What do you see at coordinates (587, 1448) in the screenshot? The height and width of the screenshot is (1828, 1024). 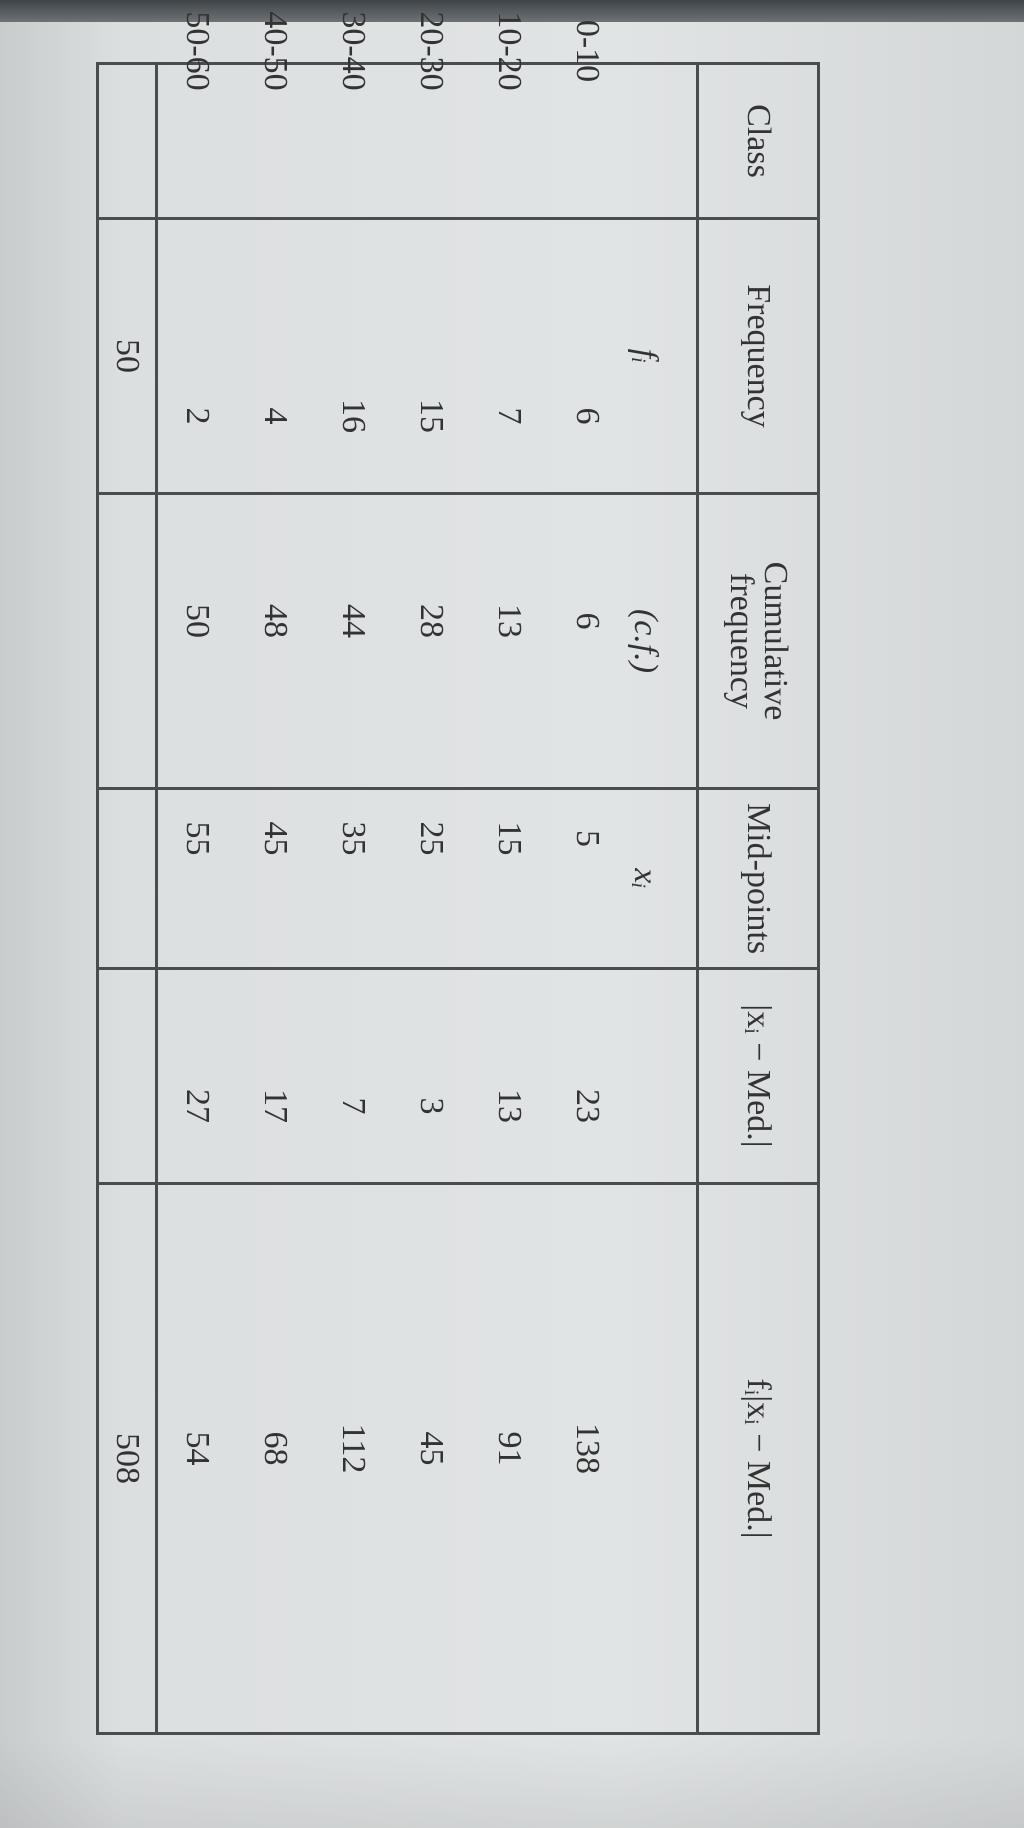 I see `cell-value: 138` at bounding box center [587, 1448].